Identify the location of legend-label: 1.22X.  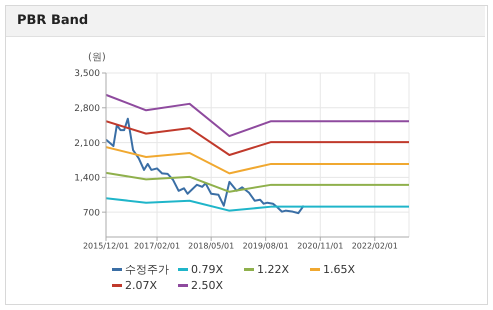
(273, 269).